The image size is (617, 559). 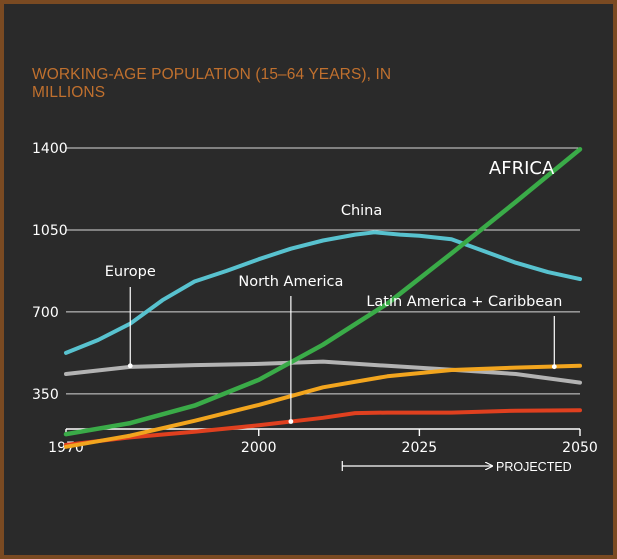 I want to click on series-label-europe: Europe, so click(x=130, y=272).